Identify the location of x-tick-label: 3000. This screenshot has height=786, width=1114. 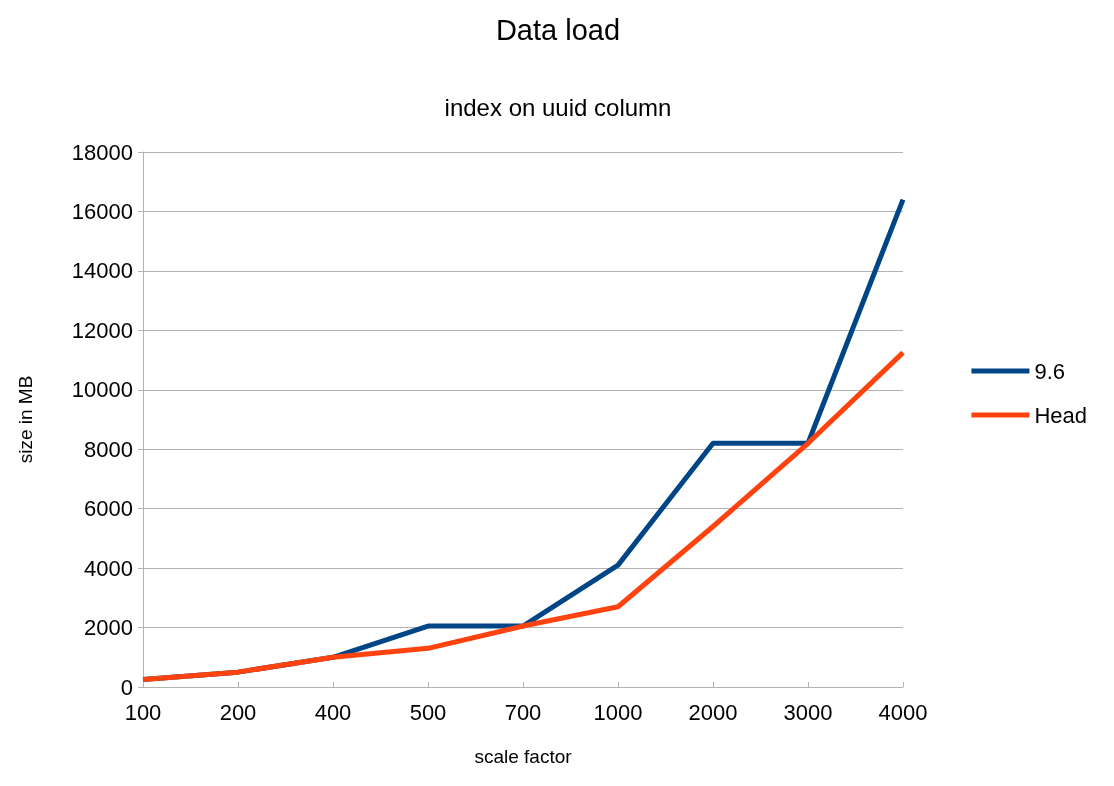
(808, 712).